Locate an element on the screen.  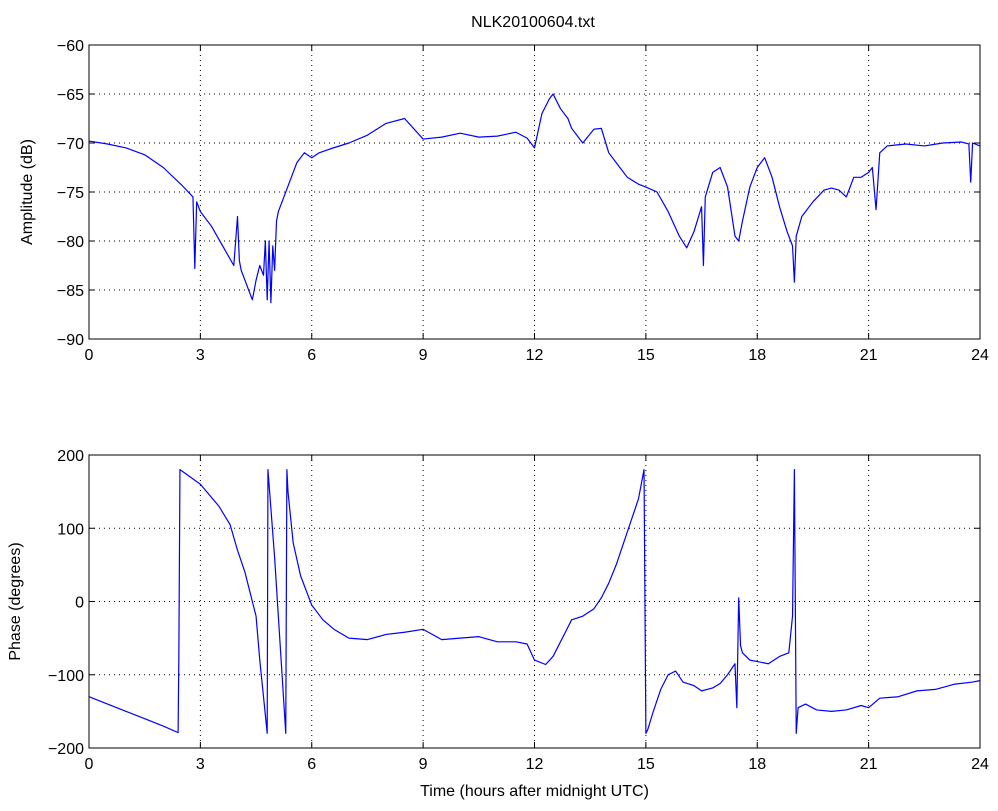
amplitude-ytick-label: −60 is located at coordinates (70, 46).